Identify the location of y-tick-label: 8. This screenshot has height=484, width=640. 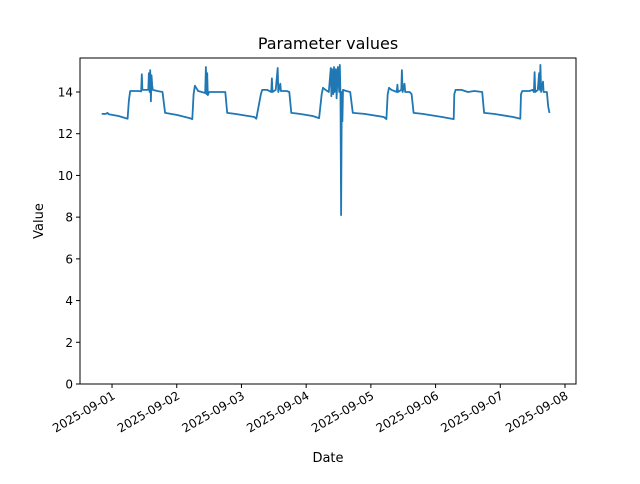
(69, 218).